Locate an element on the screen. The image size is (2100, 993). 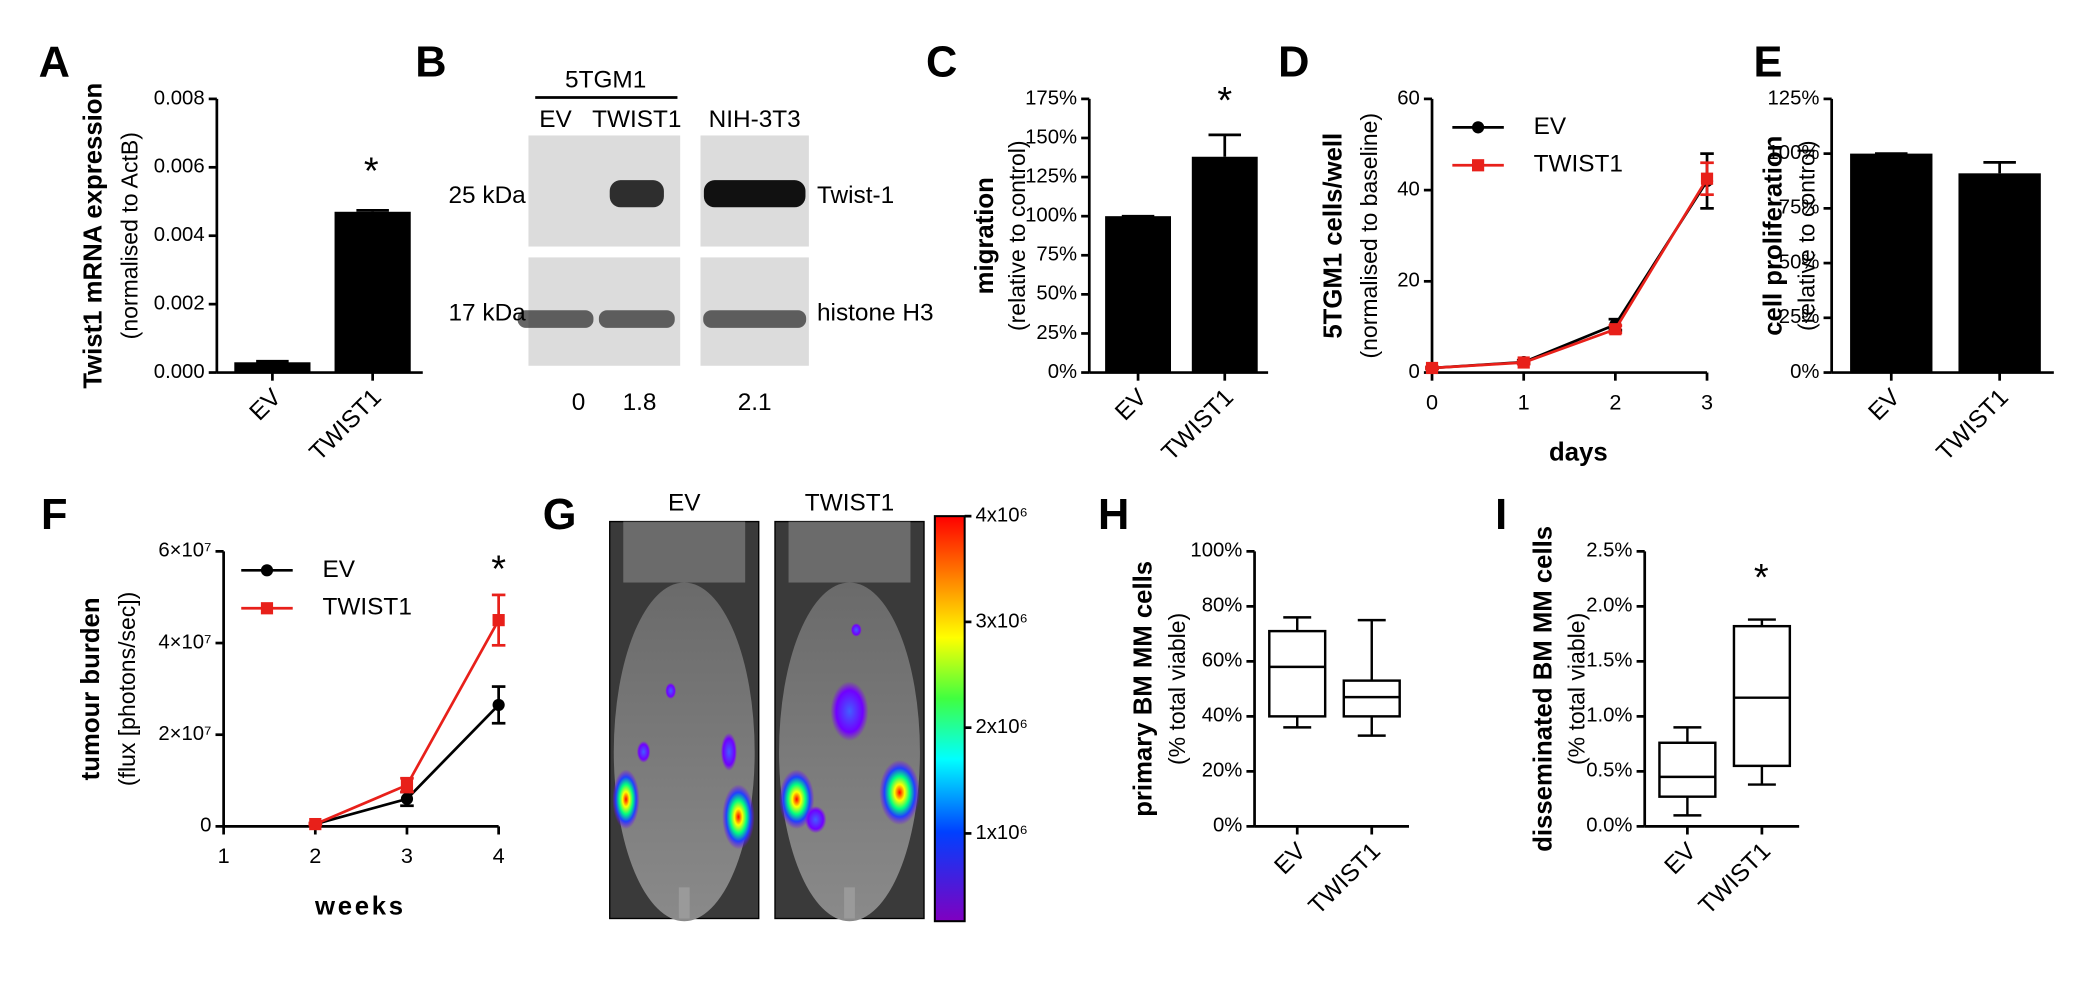
panel-letter: D is located at coordinates (1293, 62).